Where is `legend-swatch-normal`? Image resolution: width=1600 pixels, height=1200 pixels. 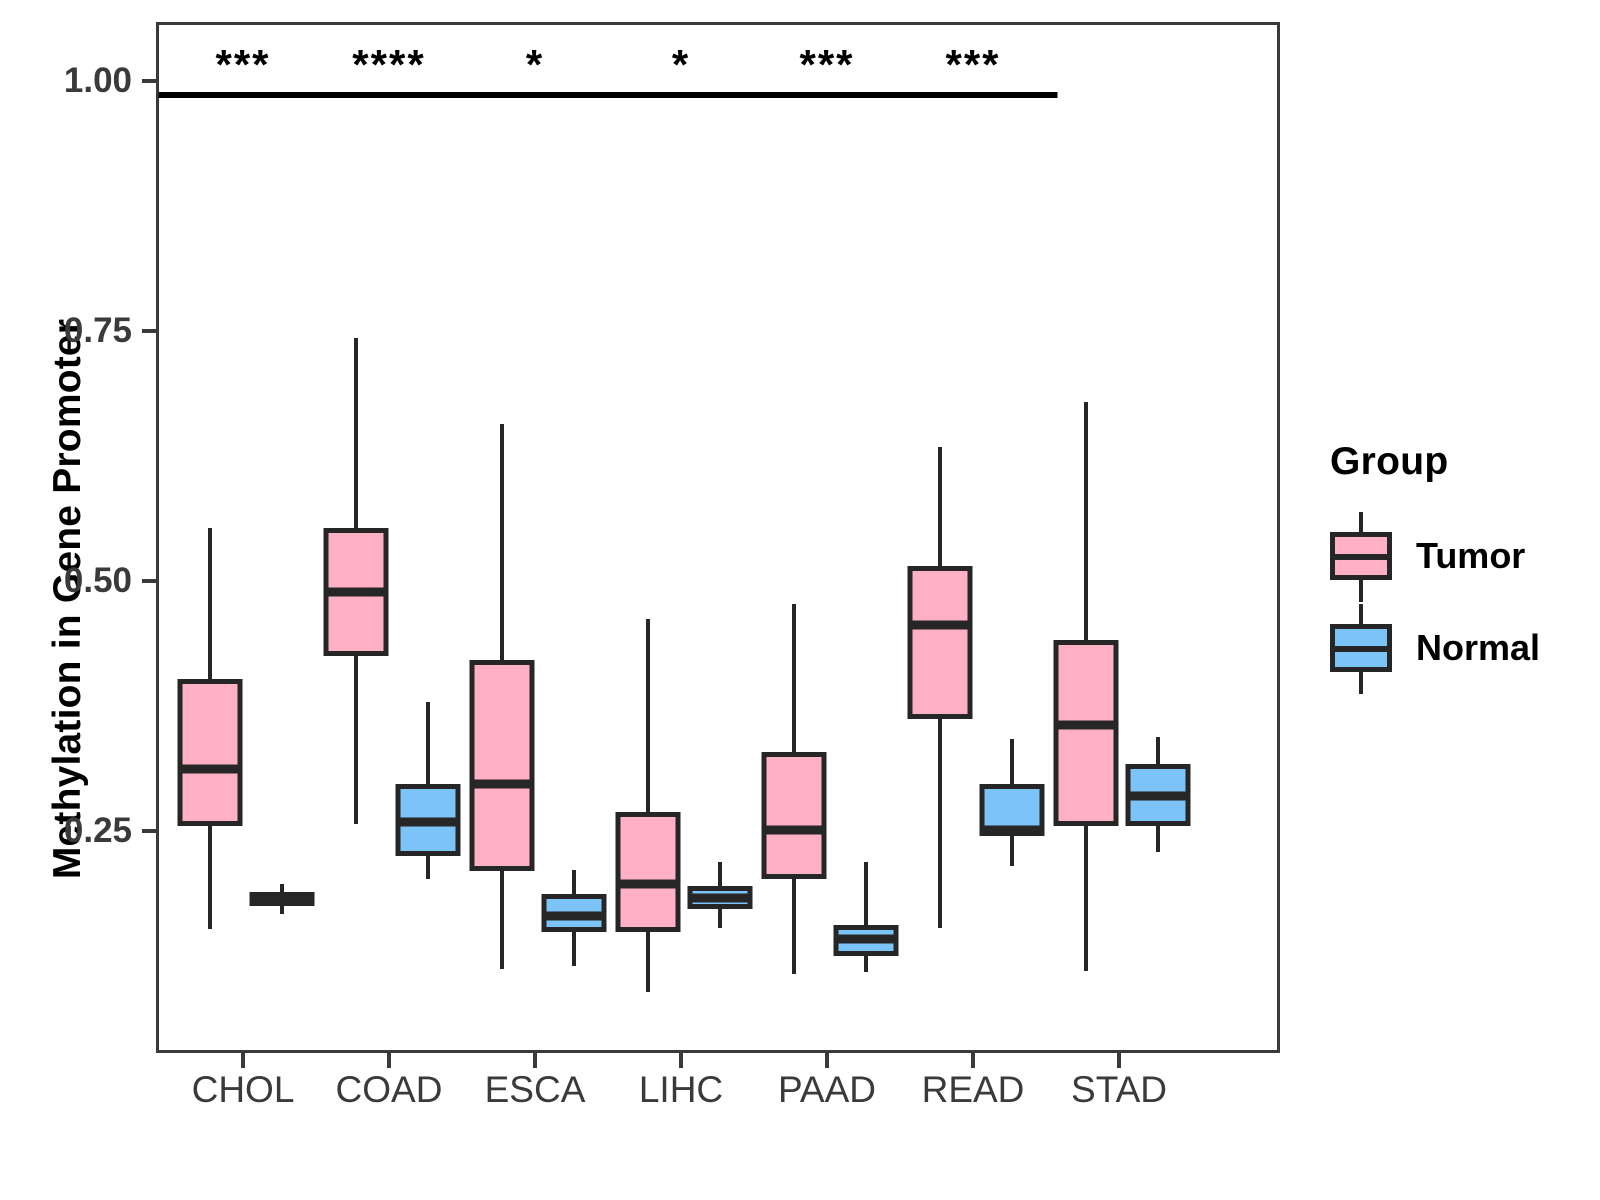
legend-swatch-normal is located at coordinates (1361, 648).